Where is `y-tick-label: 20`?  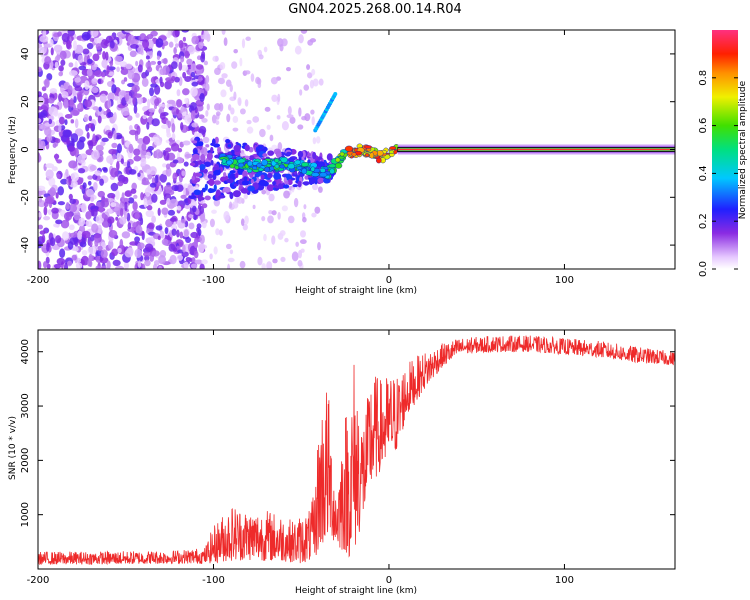
y-tick-label: 20 is located at coordinates (25, 101).